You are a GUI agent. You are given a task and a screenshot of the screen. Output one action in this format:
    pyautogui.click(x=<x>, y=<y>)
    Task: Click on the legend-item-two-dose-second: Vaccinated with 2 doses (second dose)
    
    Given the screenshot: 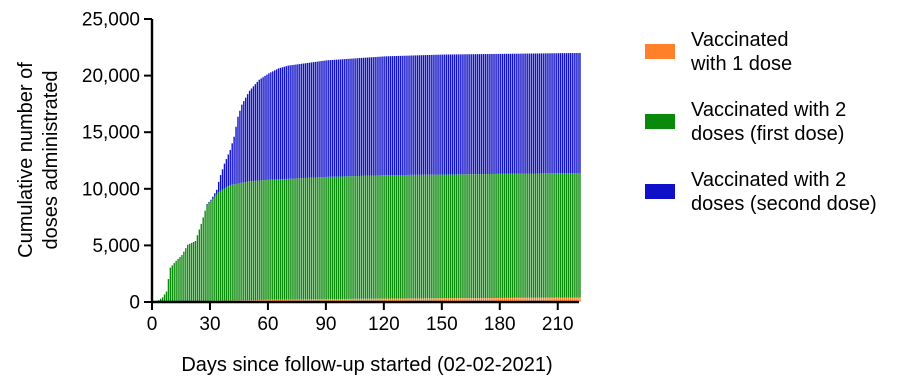 What is the action you would take?
    pyautogui.click(x=777, y=203)
    